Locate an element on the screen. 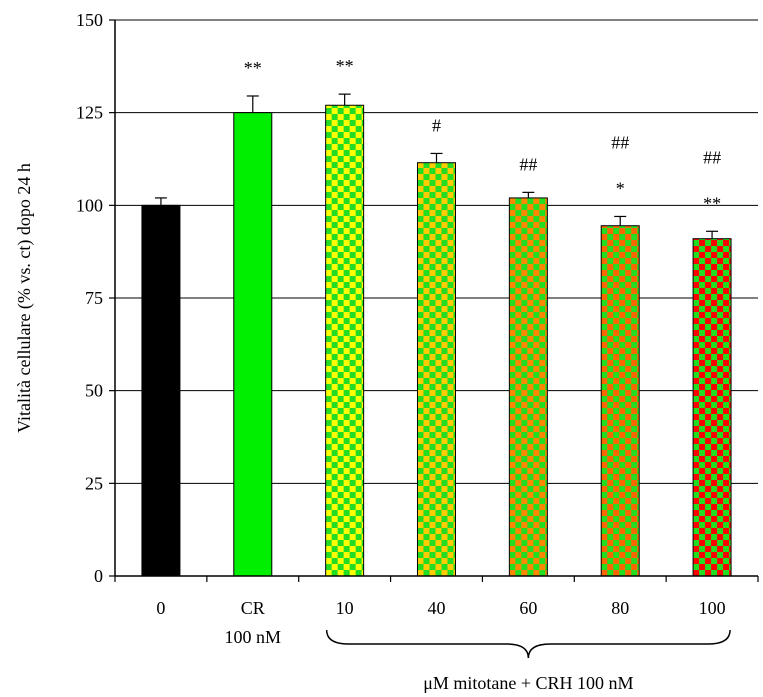  group-label: μM mitotane + CRH 100 nM is located at coordinates (528, 683).